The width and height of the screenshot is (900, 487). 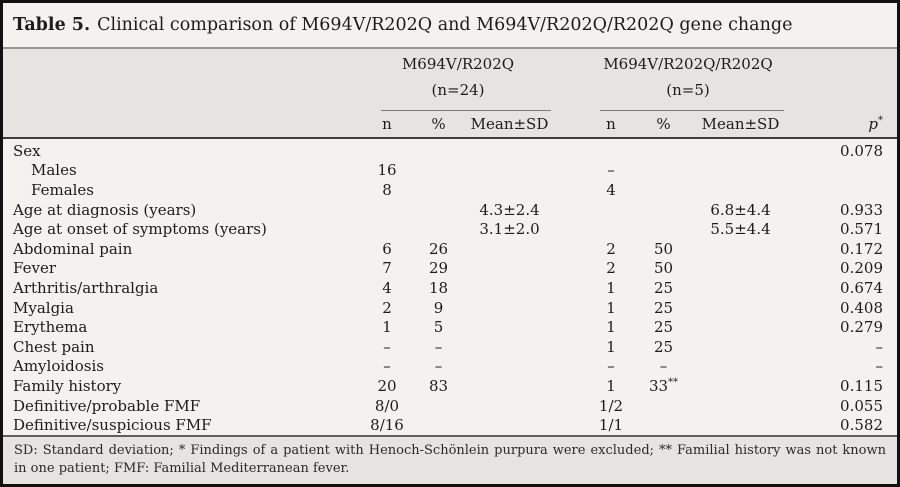 I want to click on p-value: 0.674, so click(x=861, y=287).